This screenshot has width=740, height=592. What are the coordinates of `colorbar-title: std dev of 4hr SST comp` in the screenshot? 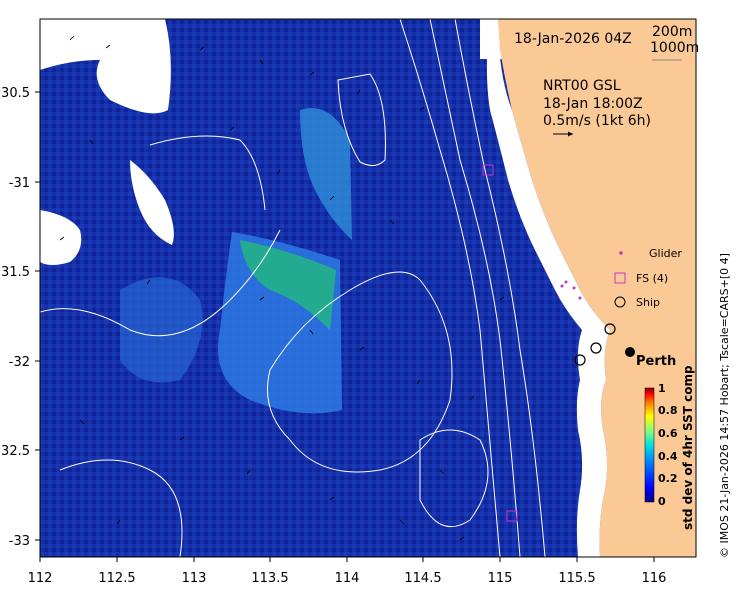 It's located at (688, 447).